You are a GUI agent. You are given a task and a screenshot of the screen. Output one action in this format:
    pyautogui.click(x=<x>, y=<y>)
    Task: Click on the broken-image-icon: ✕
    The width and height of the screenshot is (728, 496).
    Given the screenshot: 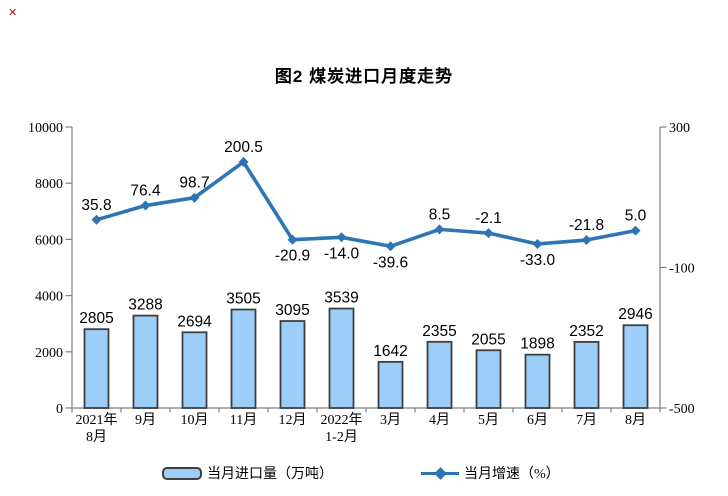 What is the action you would take?
    pyautogui.click(x=13, y=13)
    